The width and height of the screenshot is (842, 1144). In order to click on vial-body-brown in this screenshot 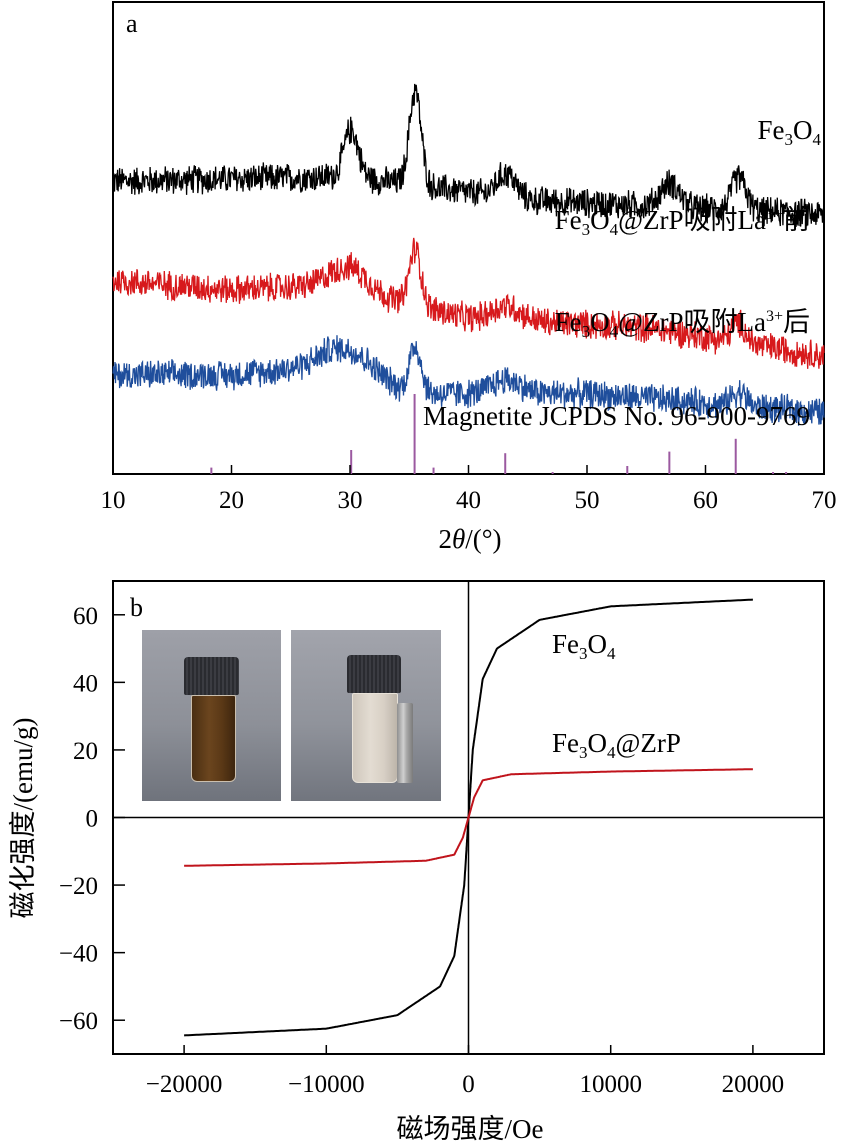, I will do `click(213, 738)`.